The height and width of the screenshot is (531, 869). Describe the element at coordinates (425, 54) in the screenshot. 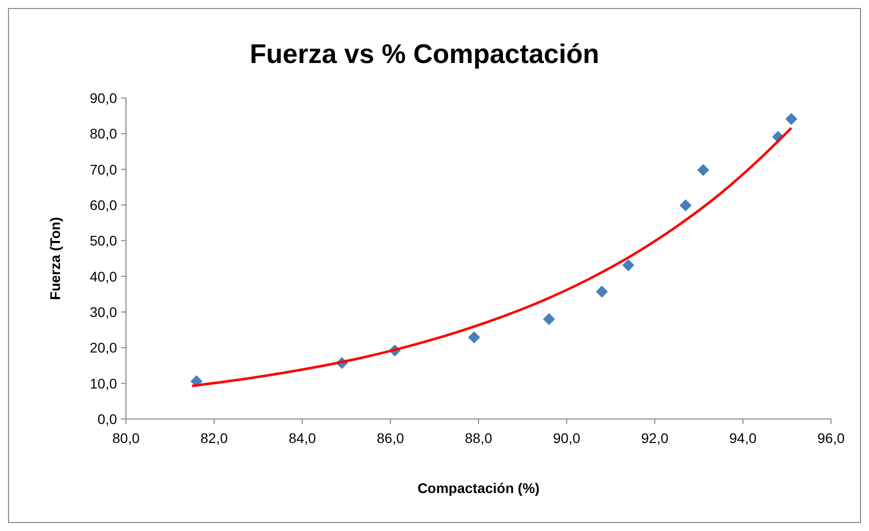

I see `chart-title: Fuerza vs % Compactación` at that location.